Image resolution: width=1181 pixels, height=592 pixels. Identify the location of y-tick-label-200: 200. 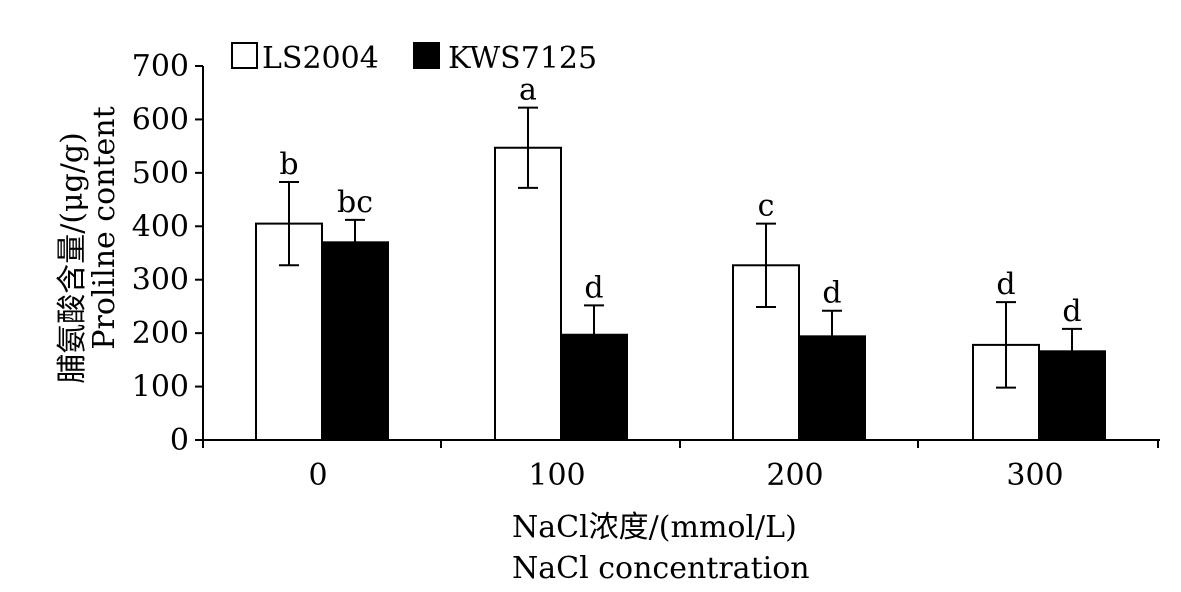
(160, 333).